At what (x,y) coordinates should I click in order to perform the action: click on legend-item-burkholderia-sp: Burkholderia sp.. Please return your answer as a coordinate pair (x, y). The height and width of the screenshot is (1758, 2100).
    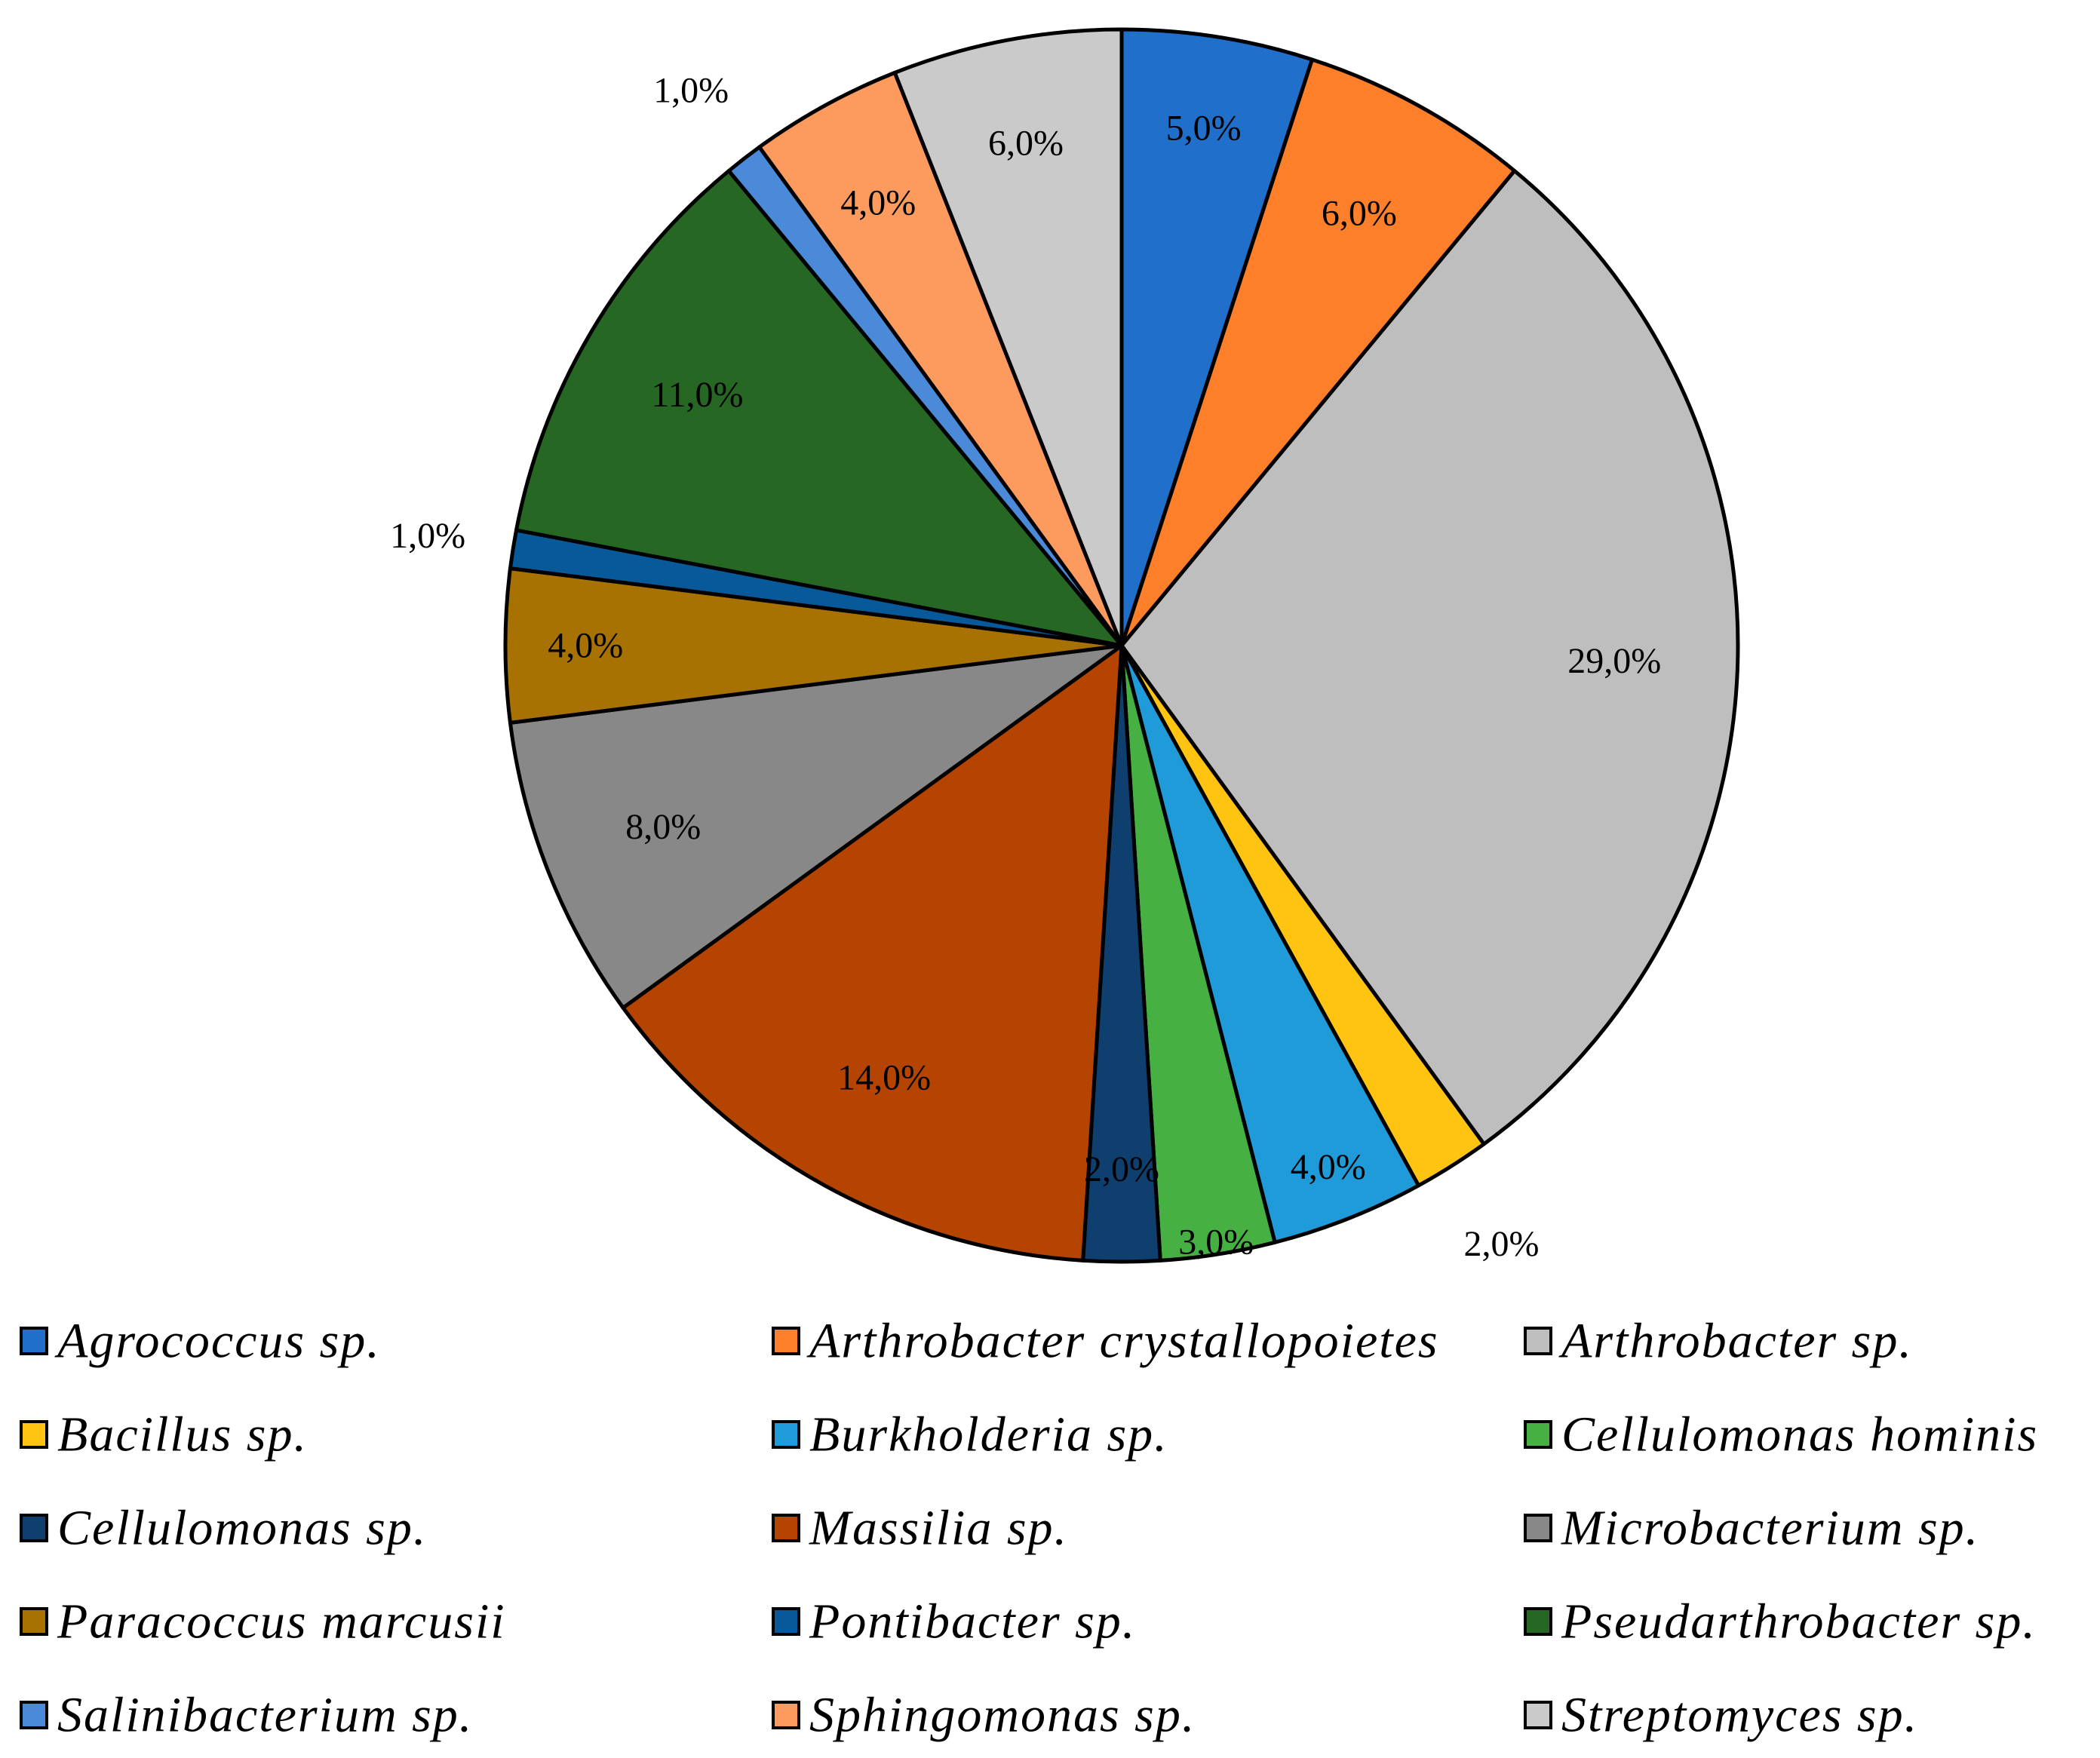
    Looking at the image, I should click on (970, 1434).